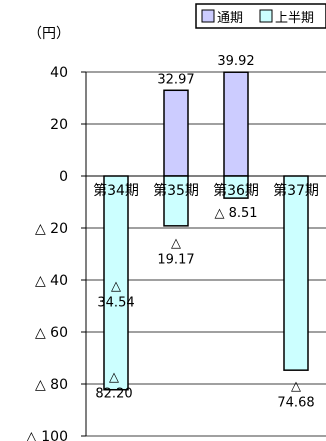 The image size is (326, 441). I want to click on data-label-half-year: △ 74.68, so click(295, 394).